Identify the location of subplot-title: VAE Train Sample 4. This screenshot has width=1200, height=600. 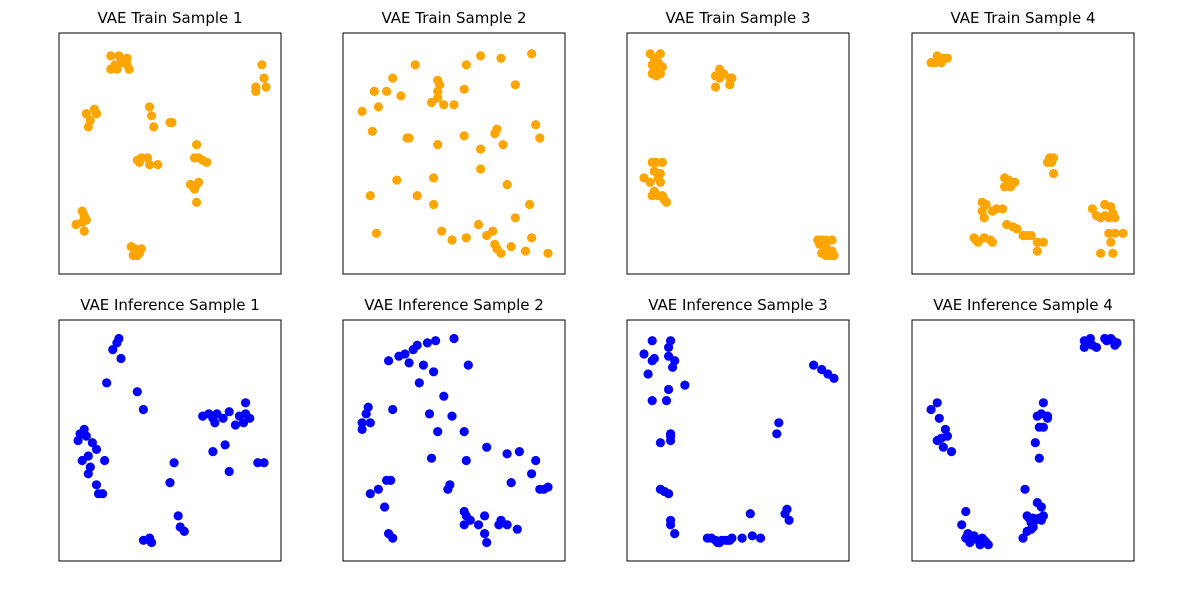
(1022, 18).